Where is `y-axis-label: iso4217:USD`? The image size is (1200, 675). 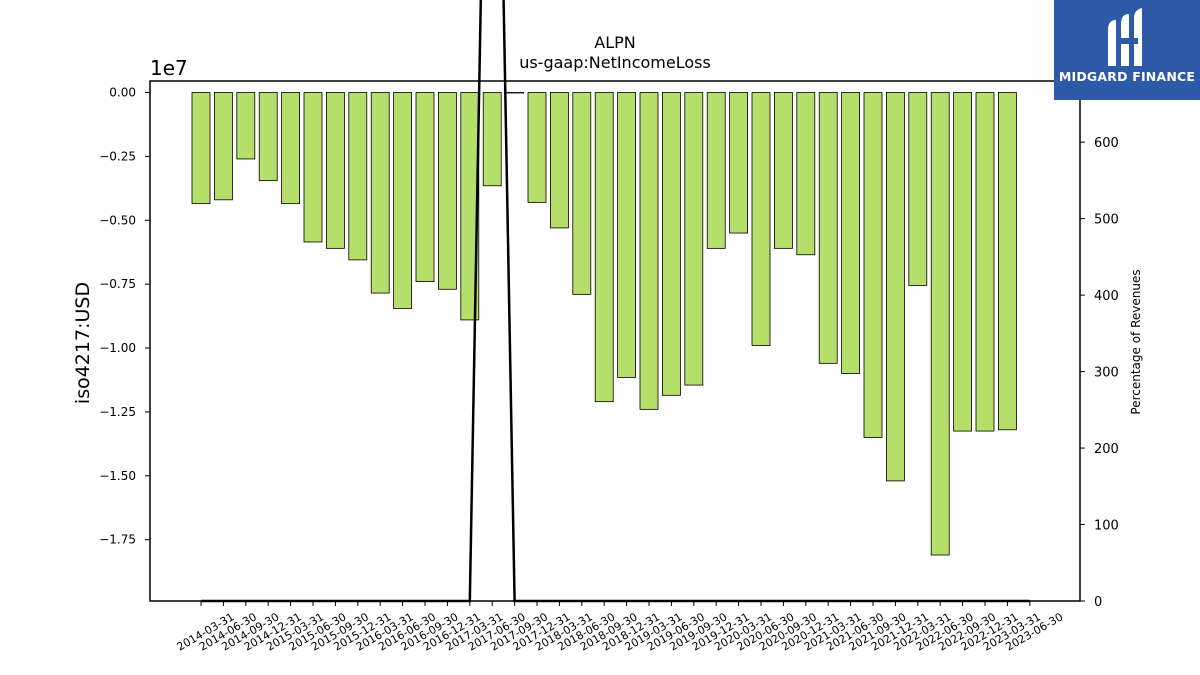
y-axis-label: iso4217:USD is located at coordinates (83, 343).